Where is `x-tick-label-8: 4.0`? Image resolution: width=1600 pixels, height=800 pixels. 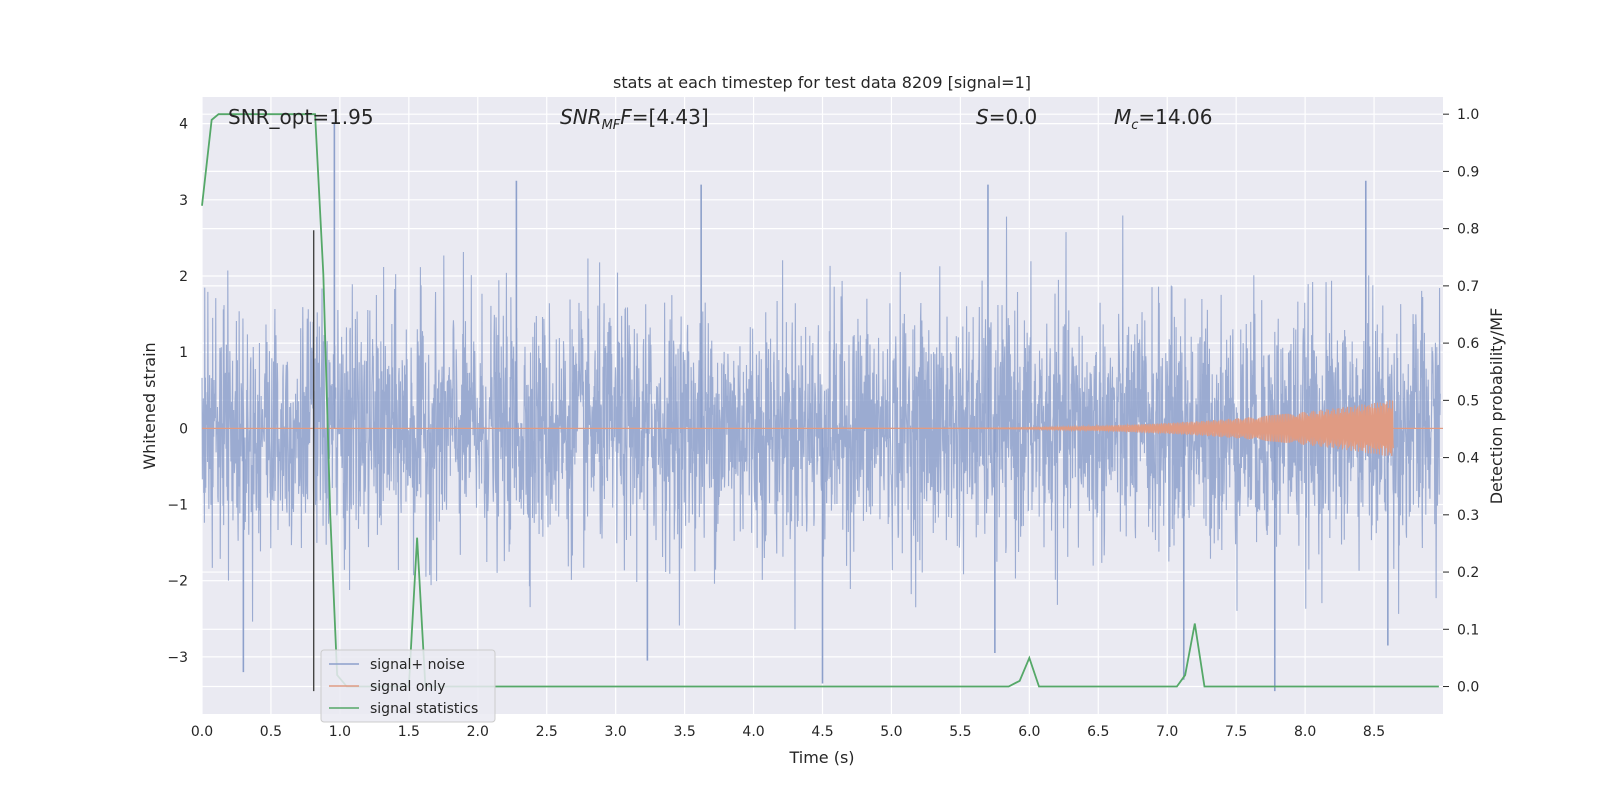 x-tick-label-8: 4.0 is located at coordinates (753, 732).